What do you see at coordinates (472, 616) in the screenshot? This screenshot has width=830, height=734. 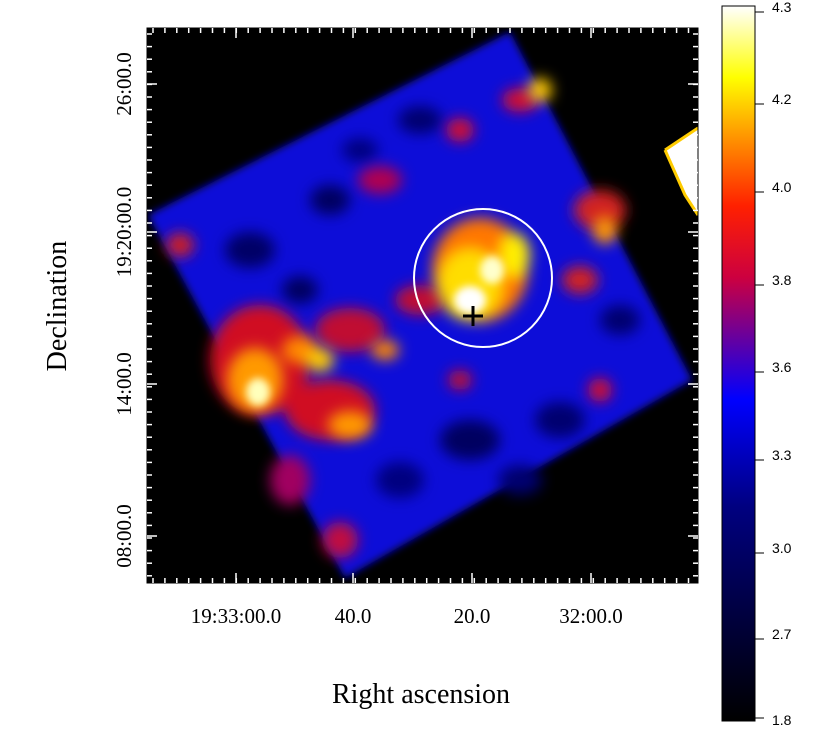 I see `x-tick-label: 20.0` at bounding box center [472, 616].